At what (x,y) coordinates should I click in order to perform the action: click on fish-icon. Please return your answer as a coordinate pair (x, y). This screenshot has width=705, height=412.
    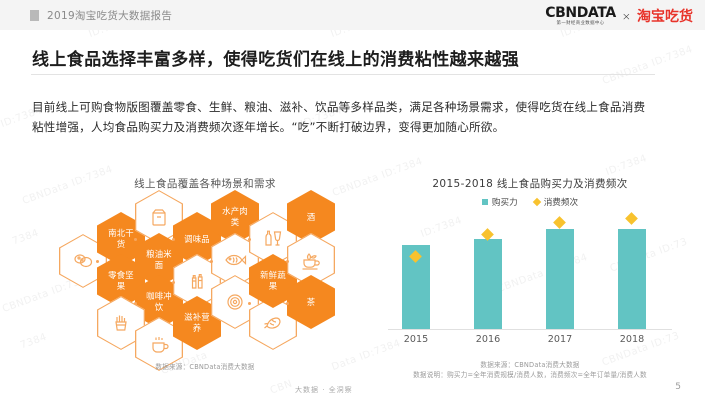
    Looking at the image, I should click on (235, 260).